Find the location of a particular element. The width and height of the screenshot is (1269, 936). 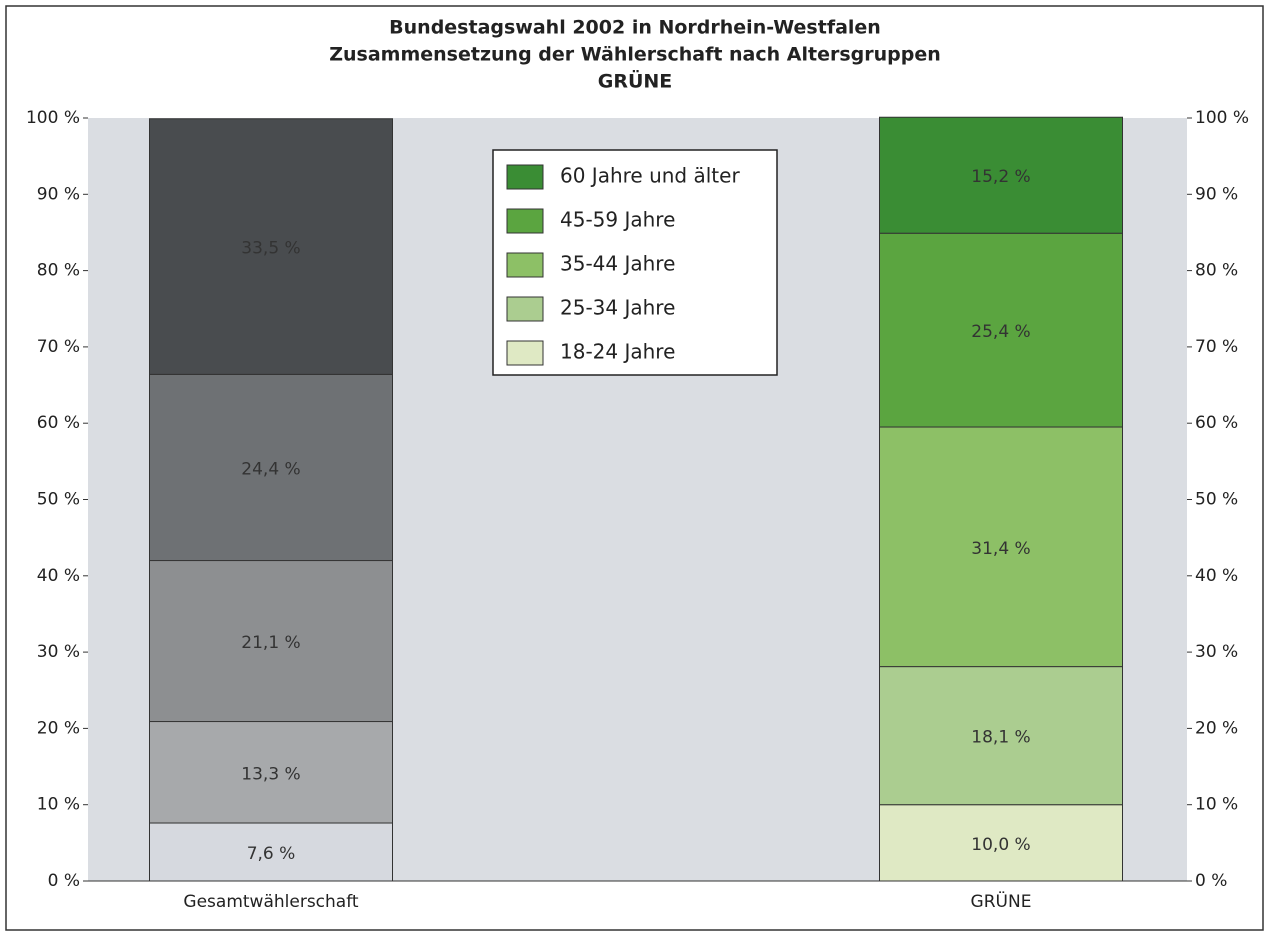

y2-tick-label: 10 % is located at coordinates (1216, 805).